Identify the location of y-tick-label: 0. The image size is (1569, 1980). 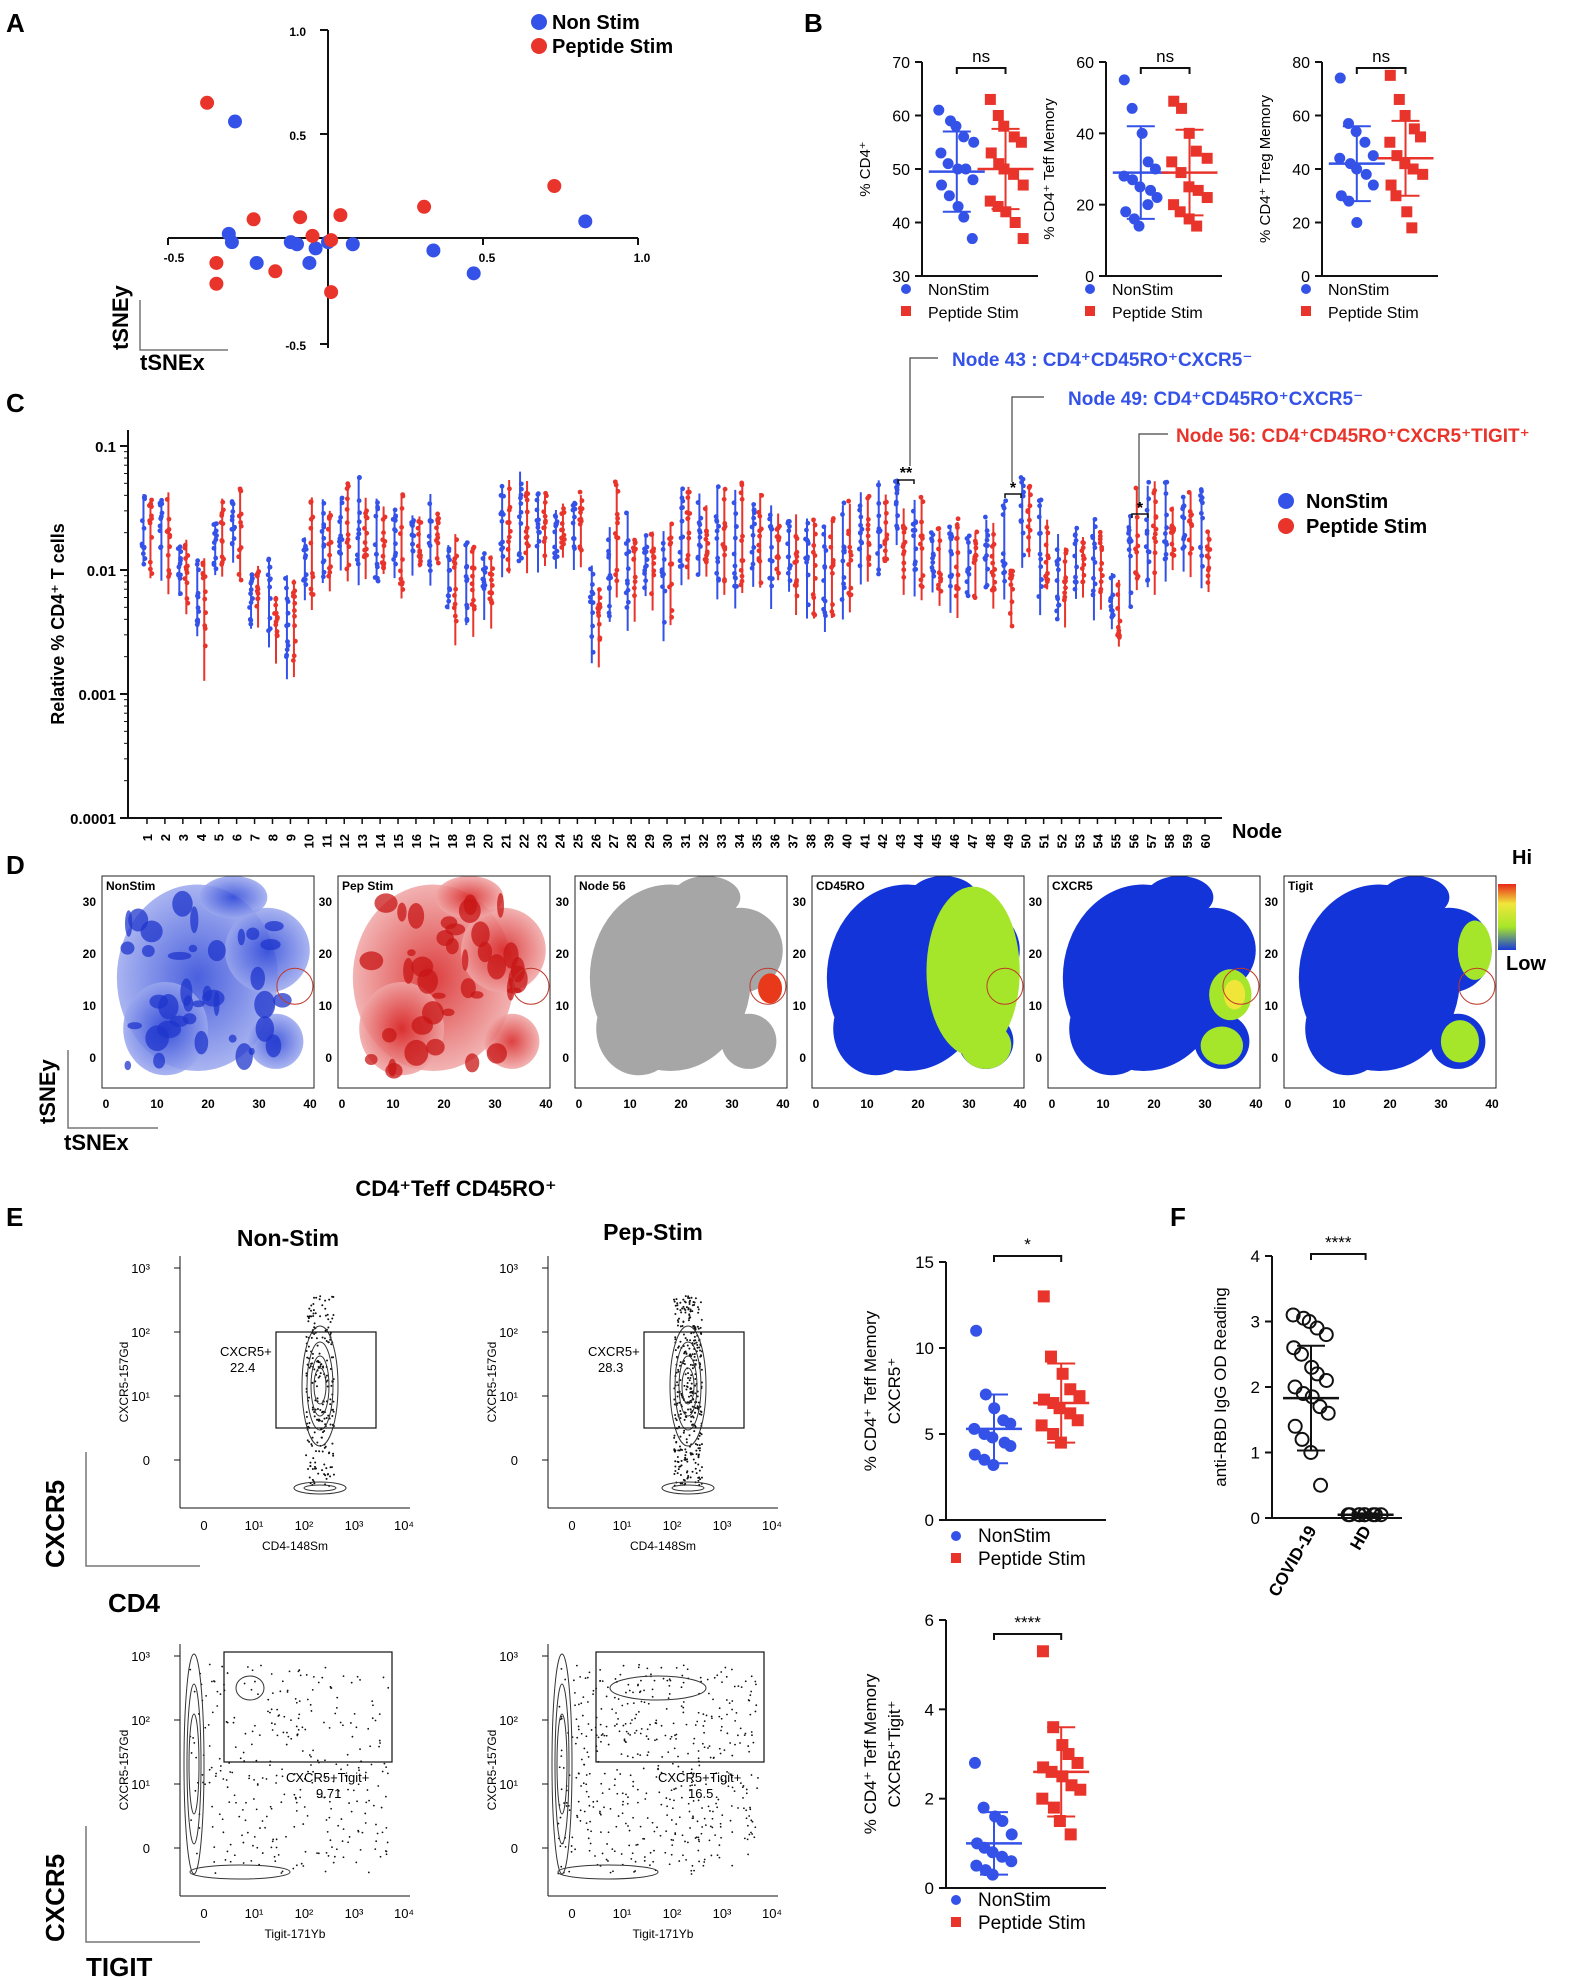
(514, 1848).